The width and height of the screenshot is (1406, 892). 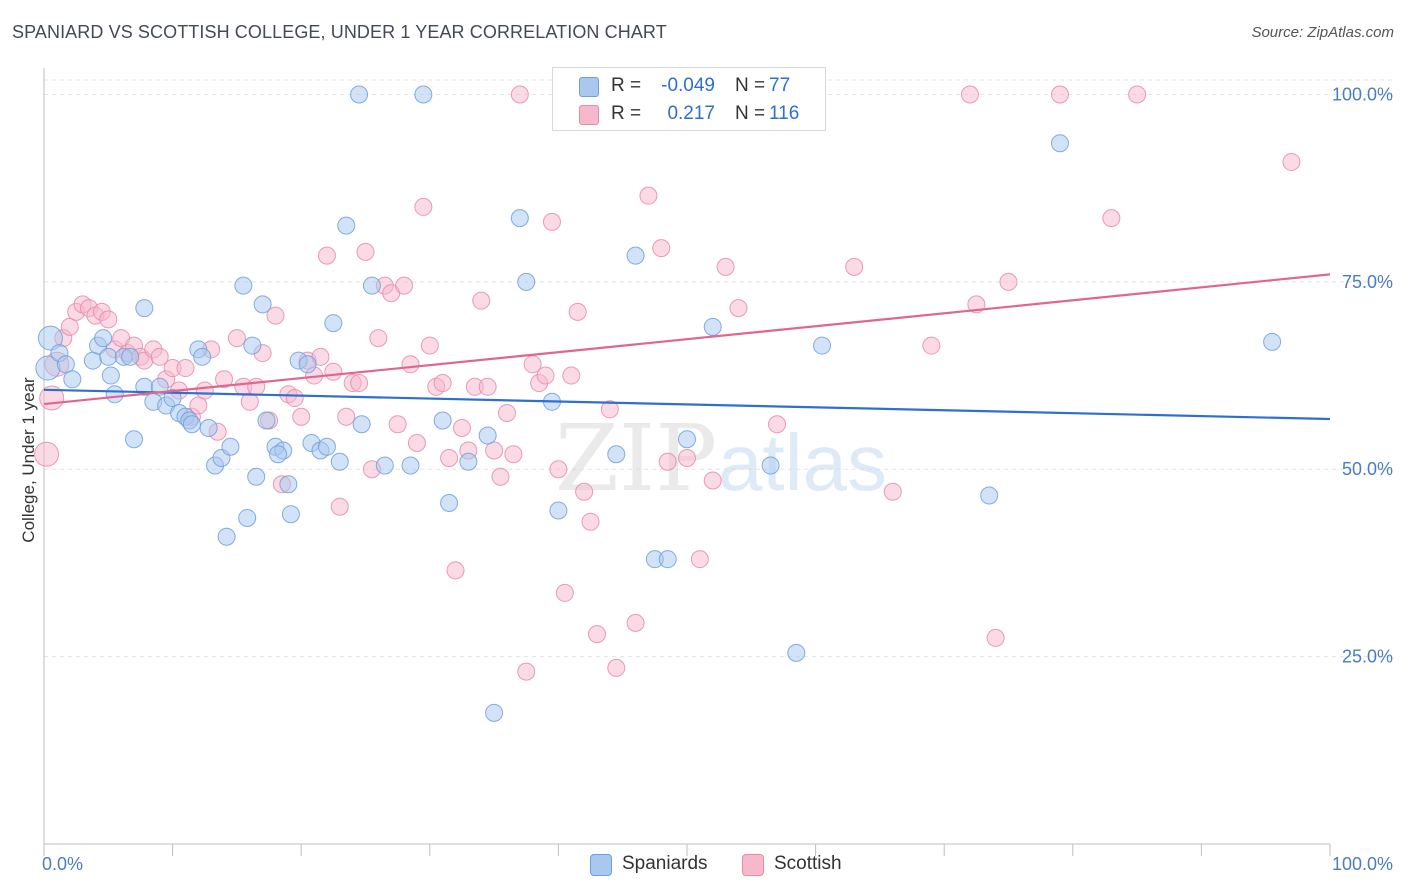 What do you see at coordinates (691, 113) in the screenshot?
I see `legend-r-value: 0.217` at bounding box center [691, 113].